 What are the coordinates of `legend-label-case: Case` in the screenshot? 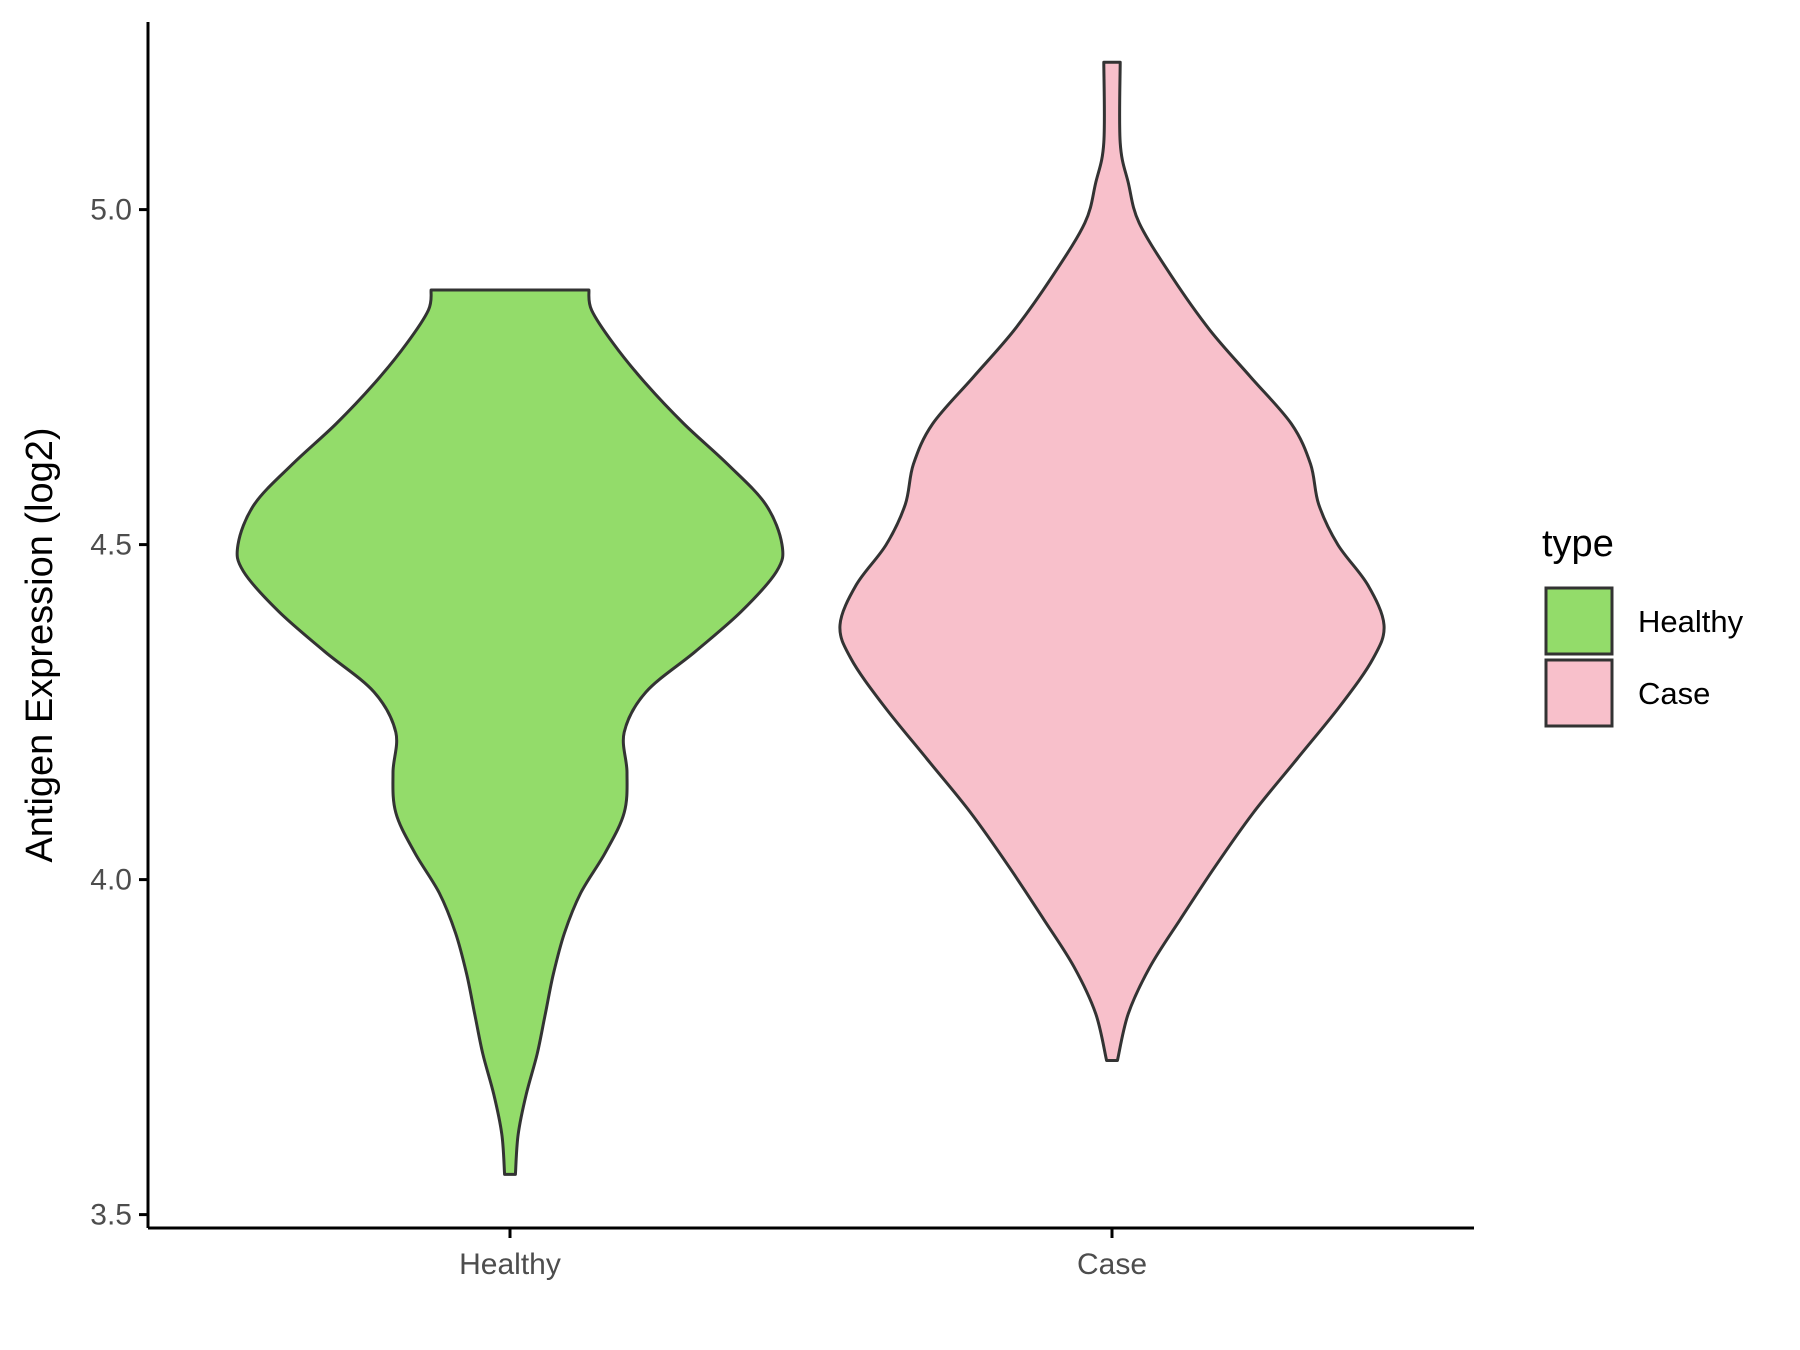 It's located at (1674, 693).